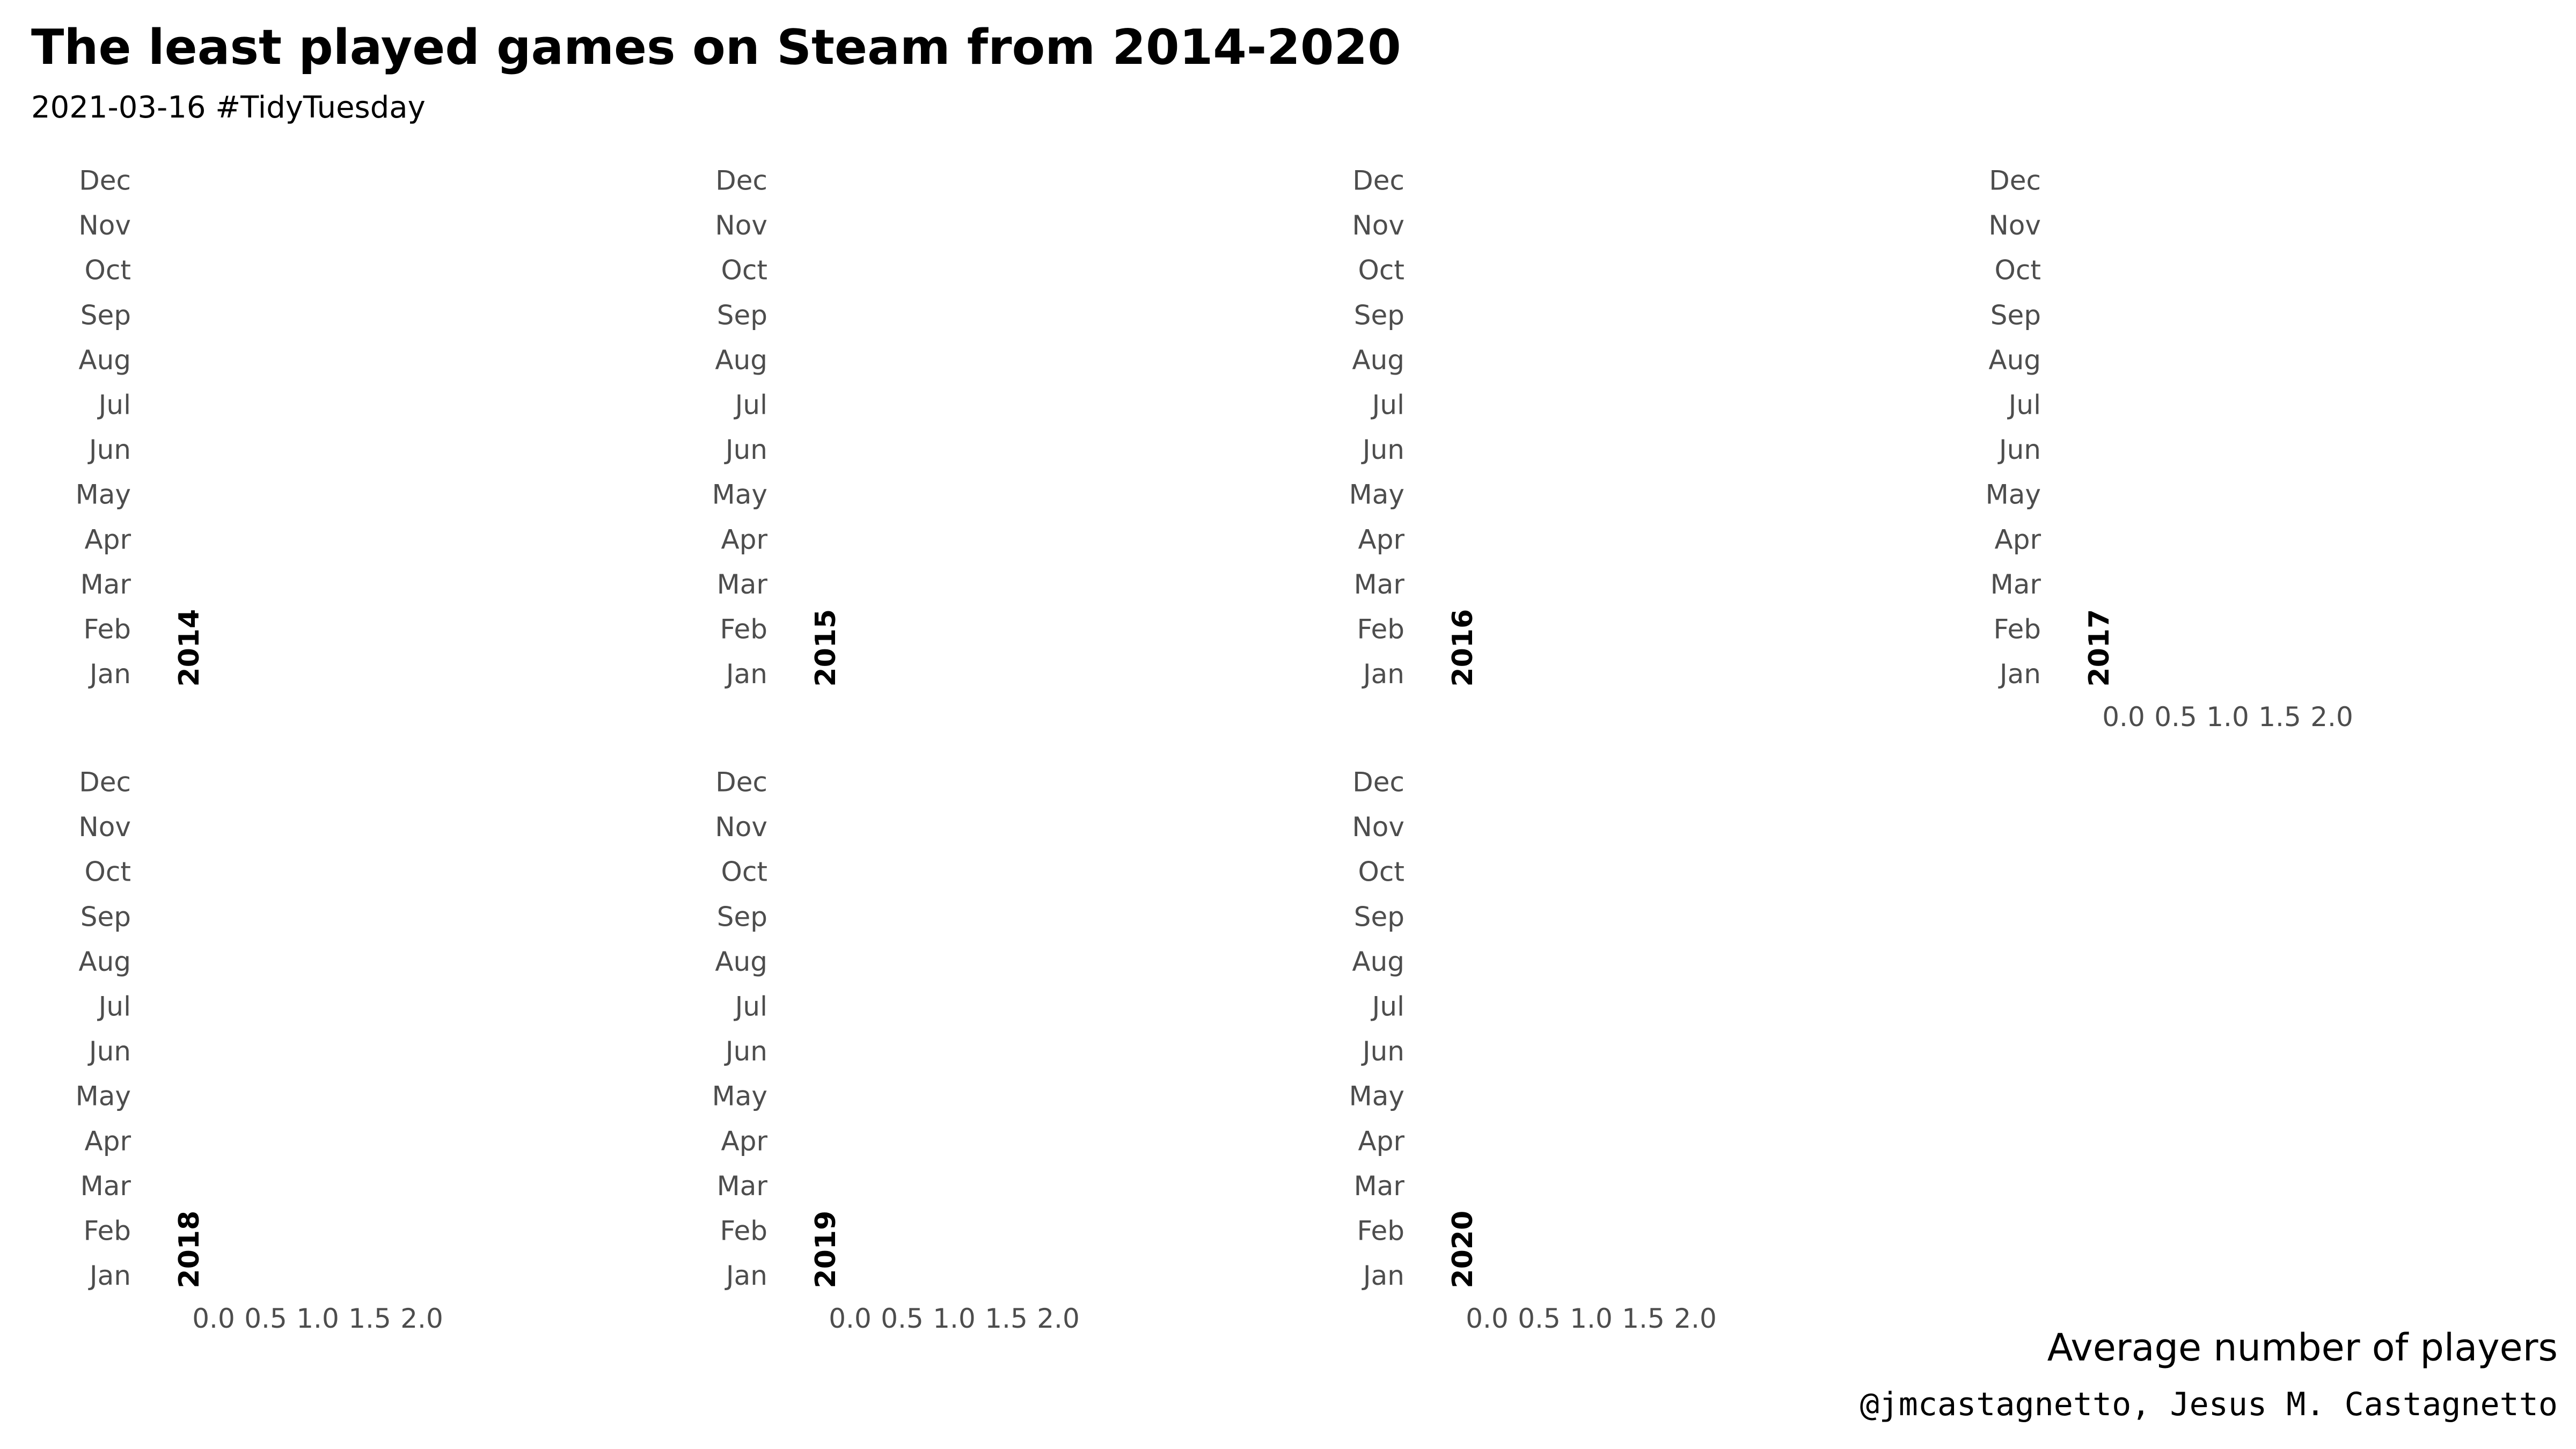 The width and height of the screenshot is (2576, 1449). What do you see at coordinates (777, 427) in the screenshot?
I see `facet-panel-2015: Jan Feb Mar Apr May Jun Jul Aug Sep Oct Nov Dec 2015` at bounding box center [777, 427].